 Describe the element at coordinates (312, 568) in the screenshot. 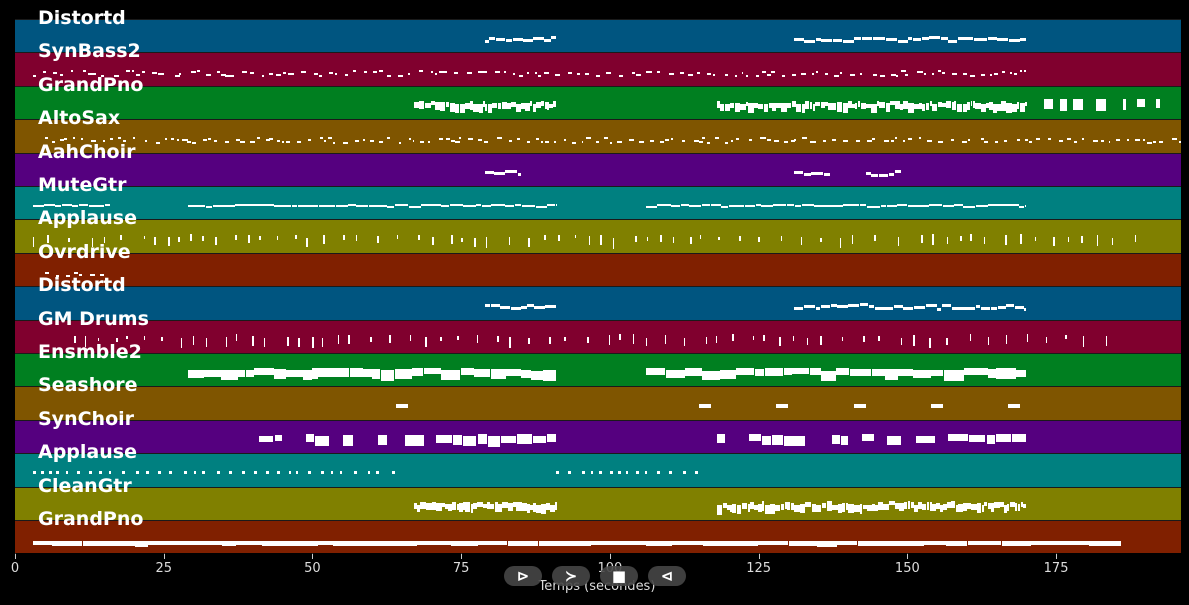

I see `x-tick-label: 50` at that location.